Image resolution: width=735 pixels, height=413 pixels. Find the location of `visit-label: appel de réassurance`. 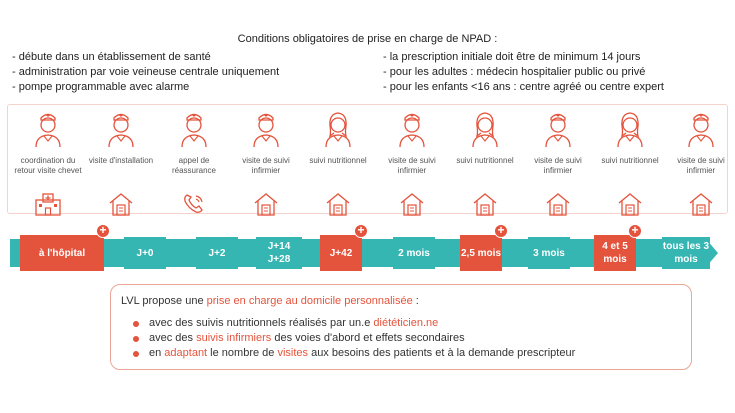

visit-label: appel de réassurance is located at coordinates (194, 165).